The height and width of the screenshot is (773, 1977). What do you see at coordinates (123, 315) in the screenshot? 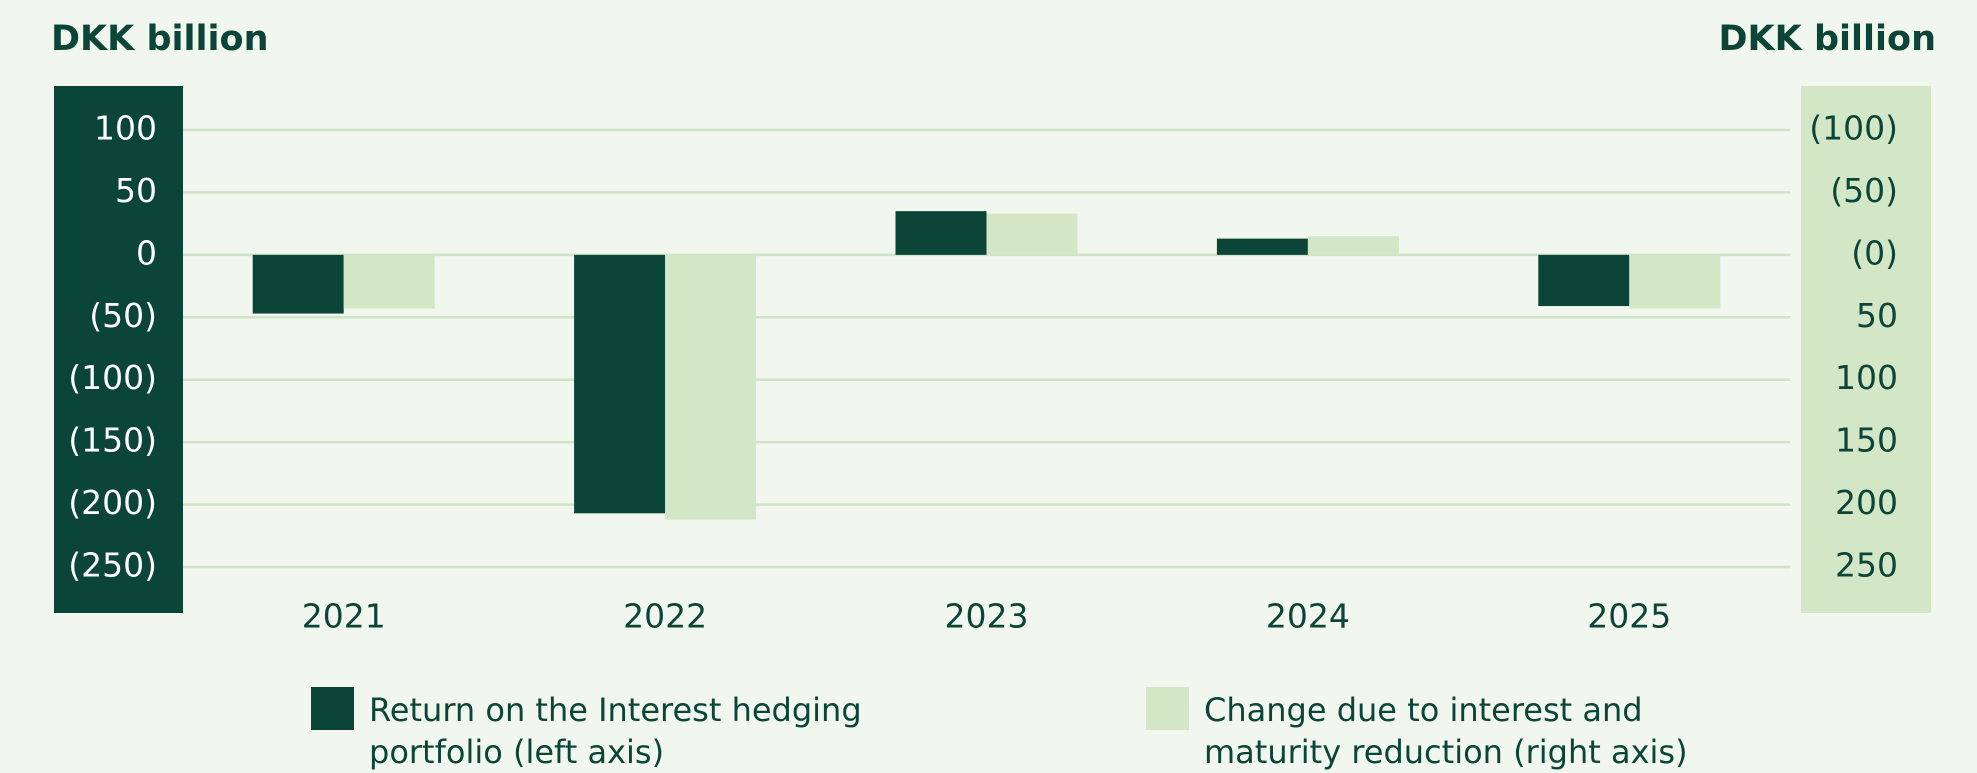
I see `y-tick-label: (50)` at bounding box center [123, 315].